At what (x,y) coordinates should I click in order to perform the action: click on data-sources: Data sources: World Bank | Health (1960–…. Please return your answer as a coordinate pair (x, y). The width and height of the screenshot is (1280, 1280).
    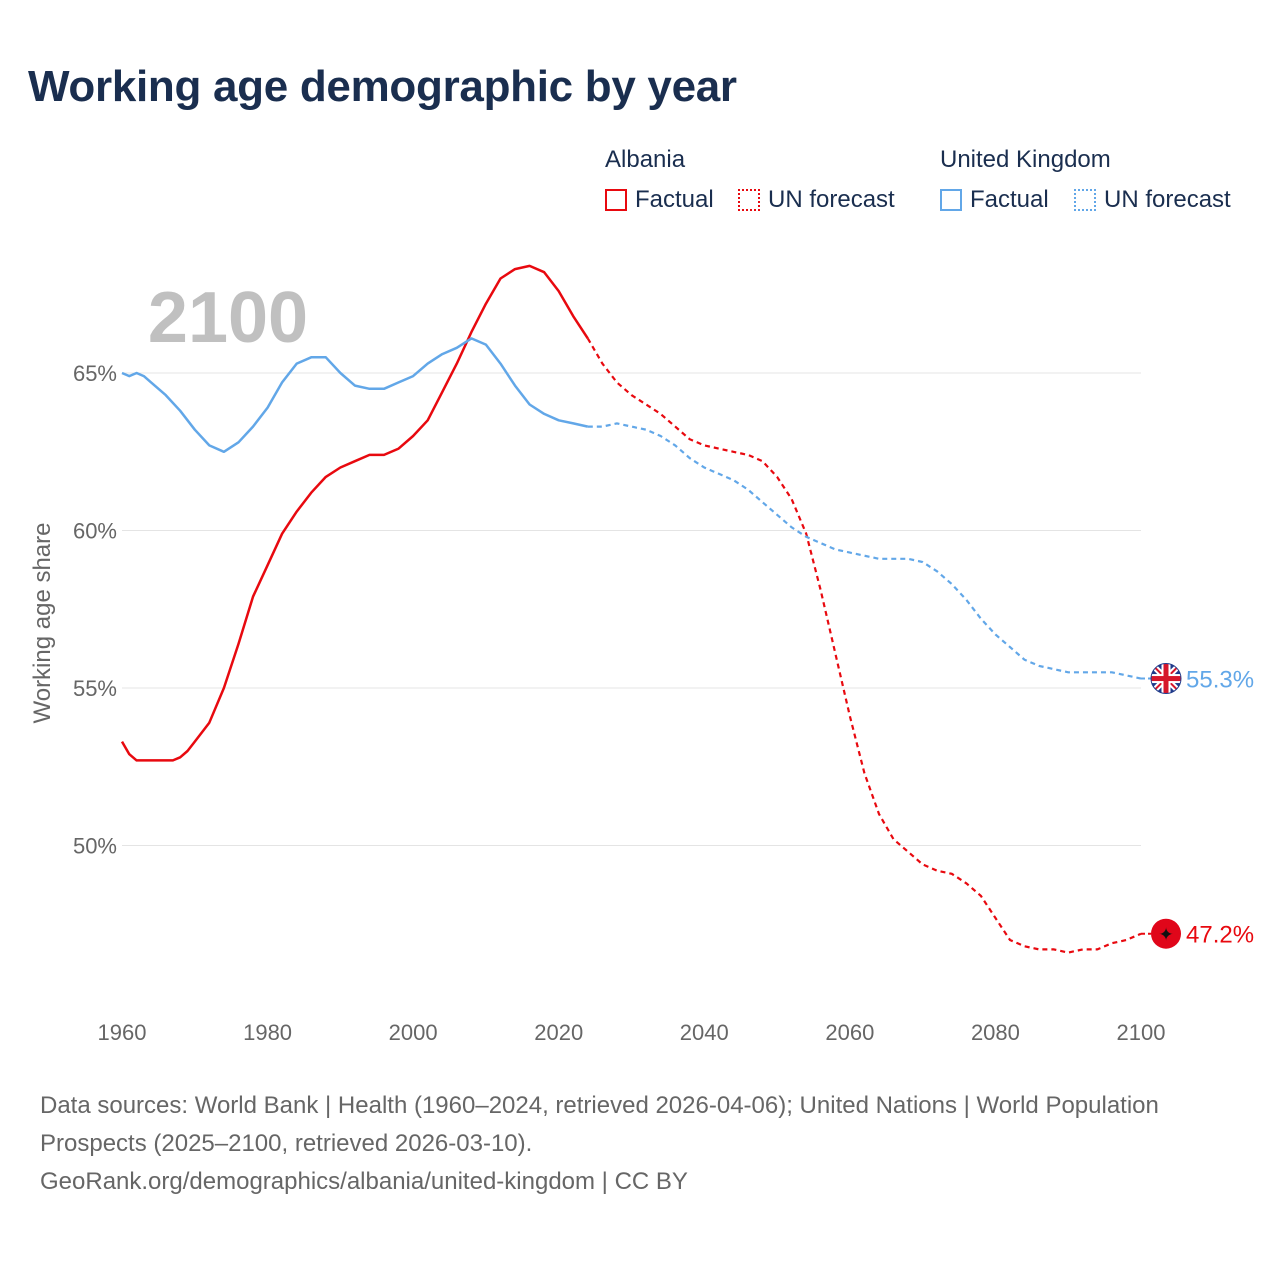
    Looking at the image, I should click on (640, 1144).